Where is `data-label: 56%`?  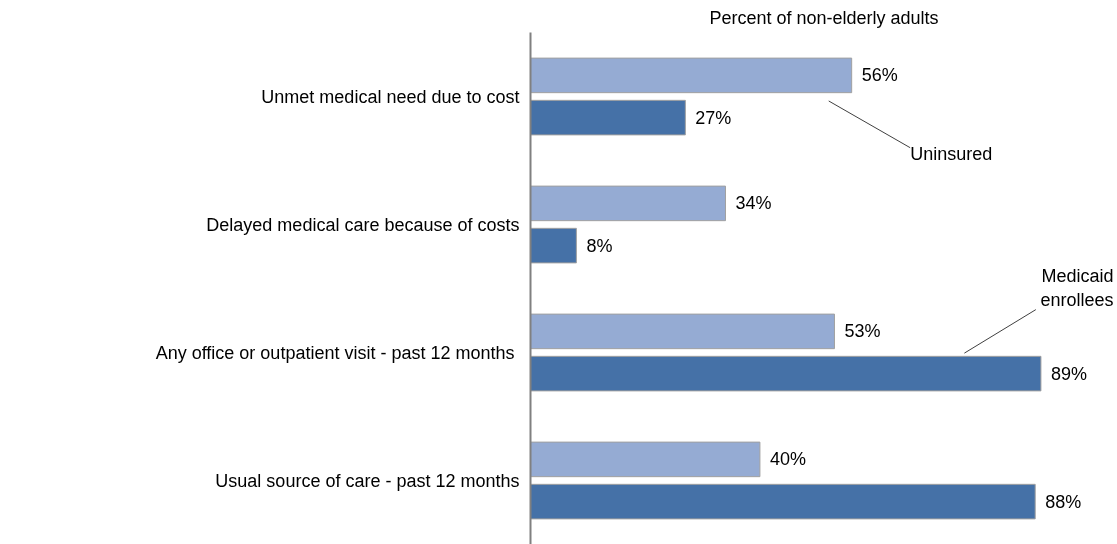
data-label: 56% is located at coordinates (879, 75).